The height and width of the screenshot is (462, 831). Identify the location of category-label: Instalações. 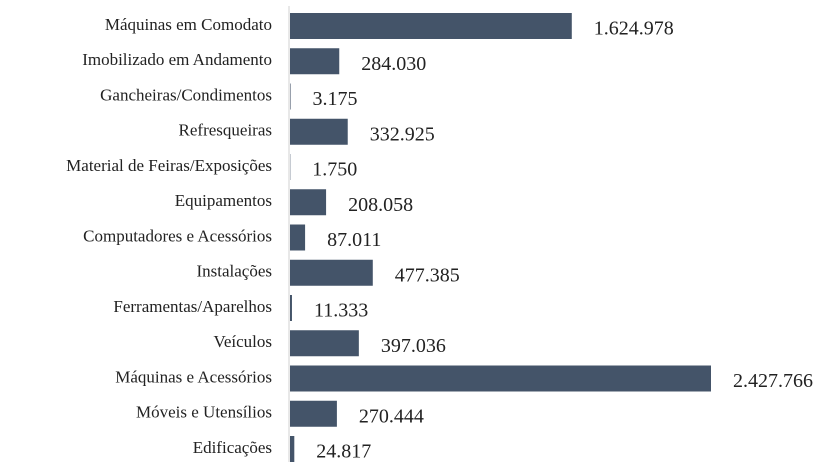
(234, 271).